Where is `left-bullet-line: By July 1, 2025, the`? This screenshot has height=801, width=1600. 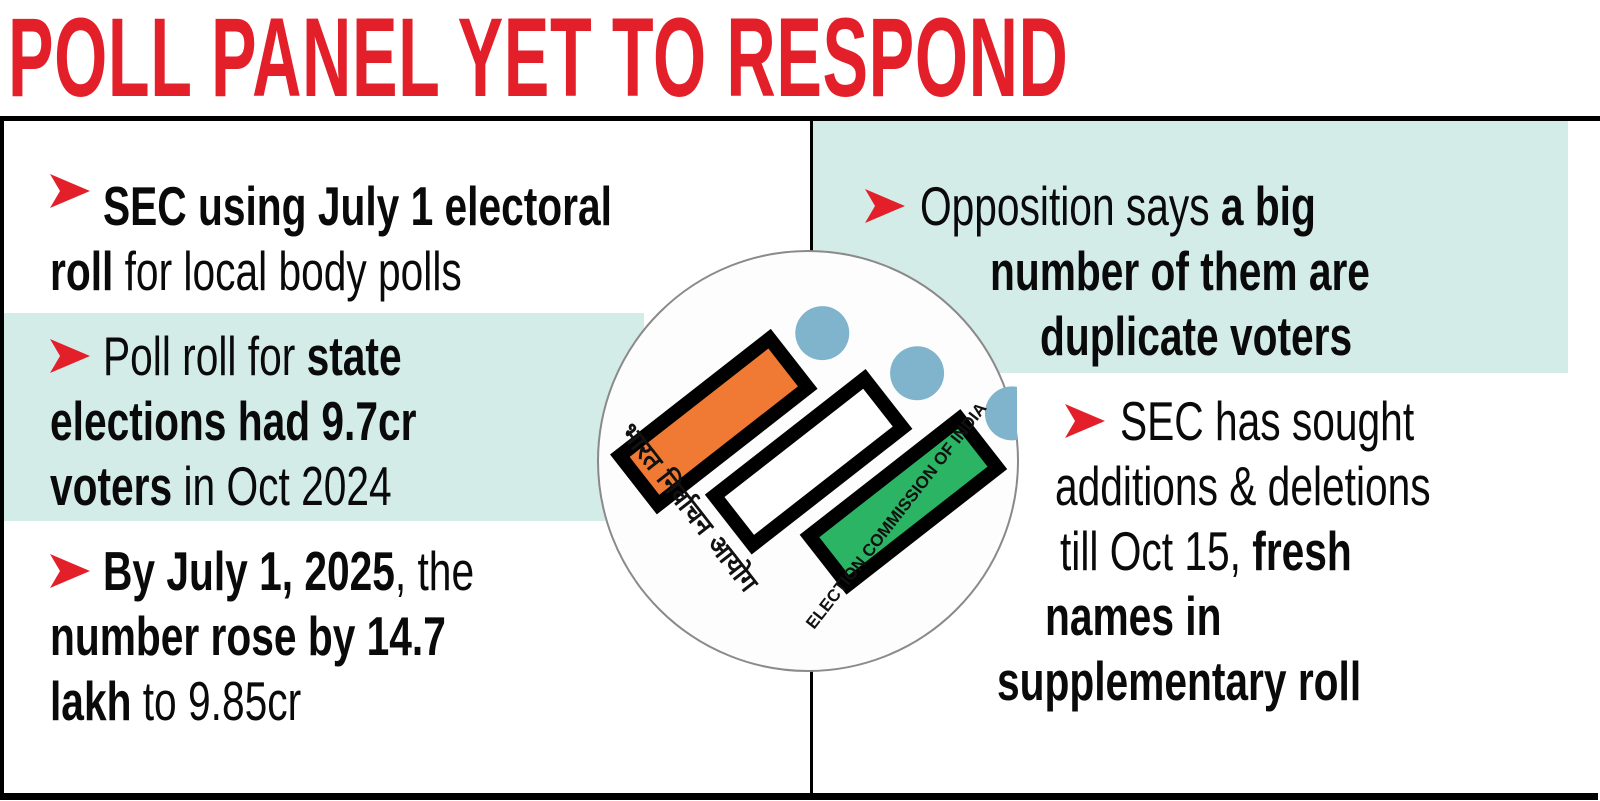
left-bullet-line: By July 1, 2025, the is located at coordinates (288, 571).